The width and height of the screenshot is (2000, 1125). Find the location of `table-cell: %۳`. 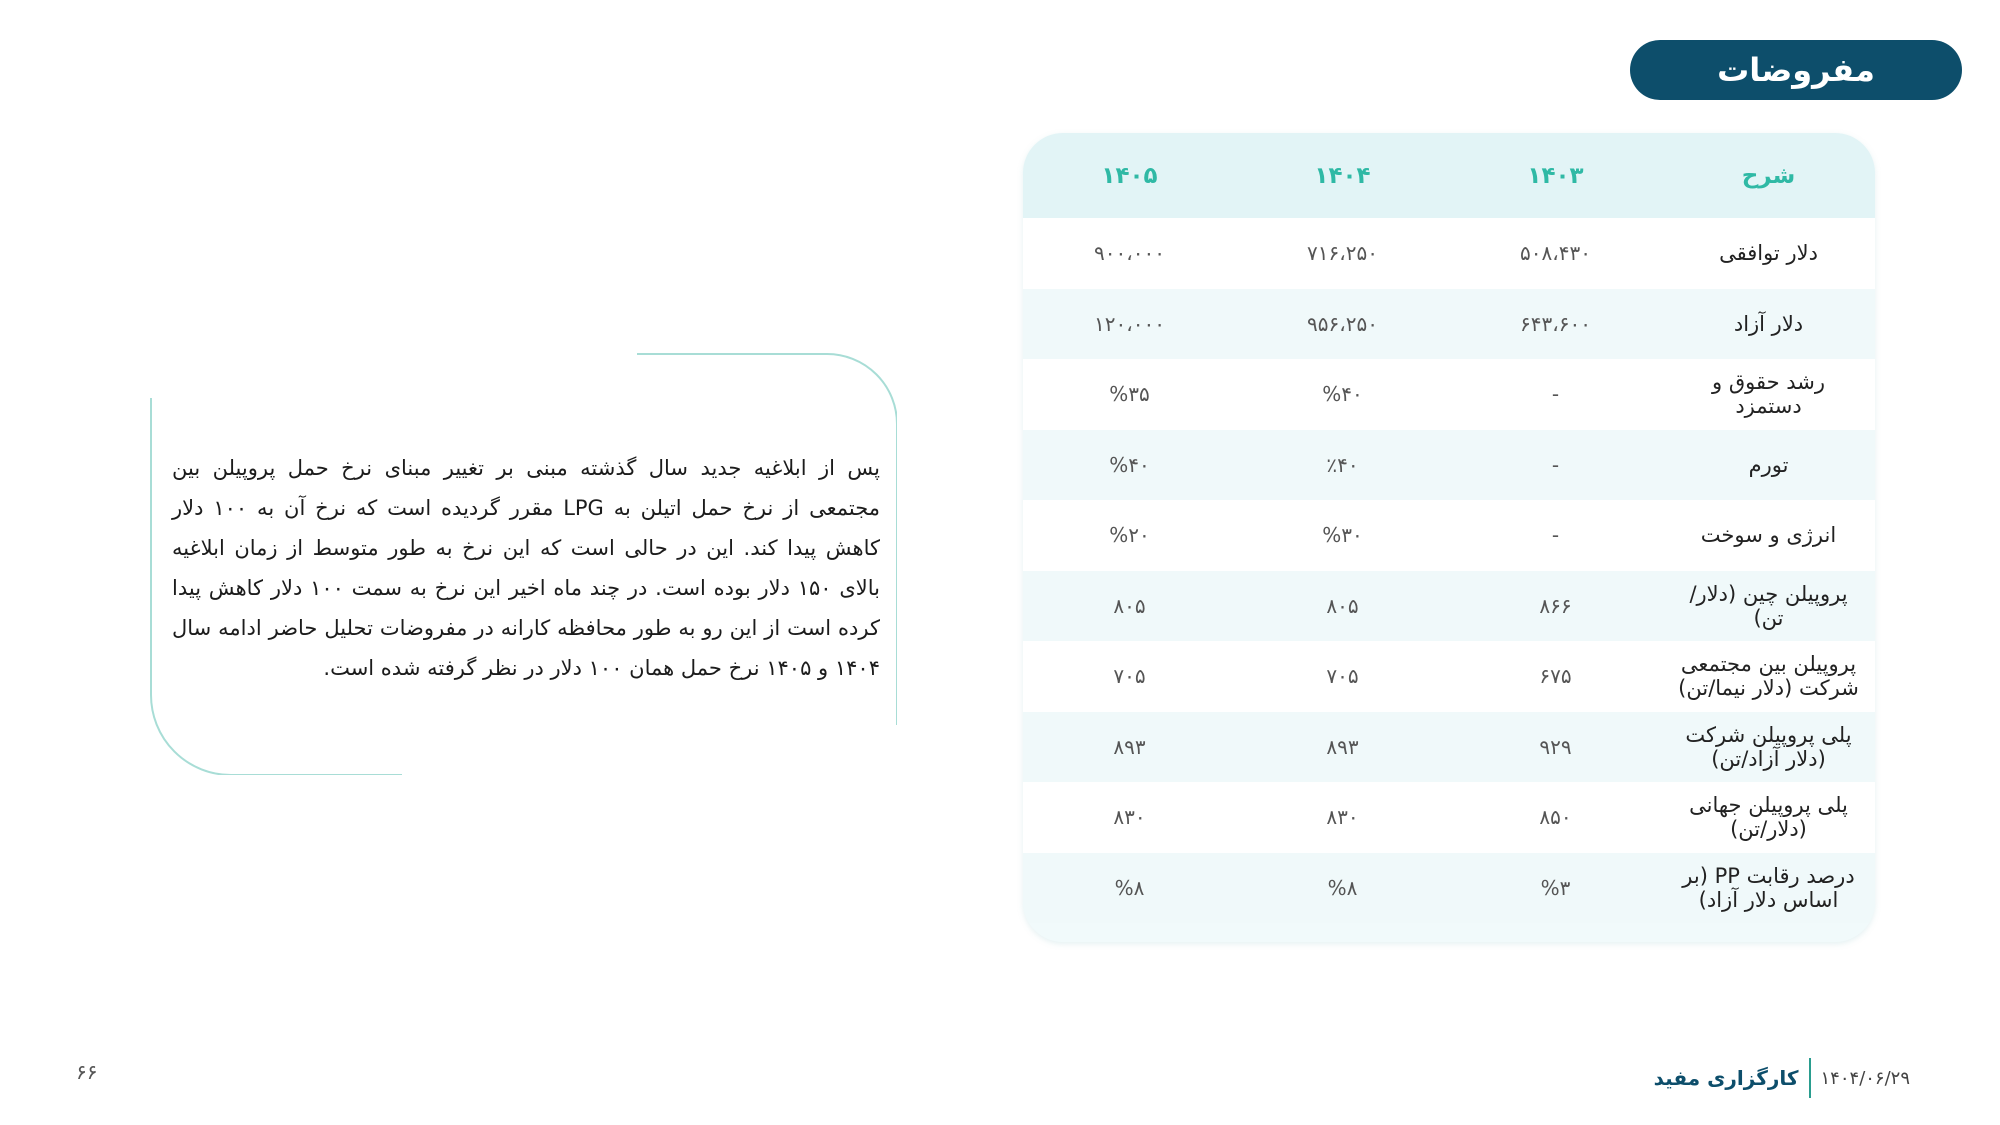

table-cell: %۳ is located at coordinates (1555, 887).